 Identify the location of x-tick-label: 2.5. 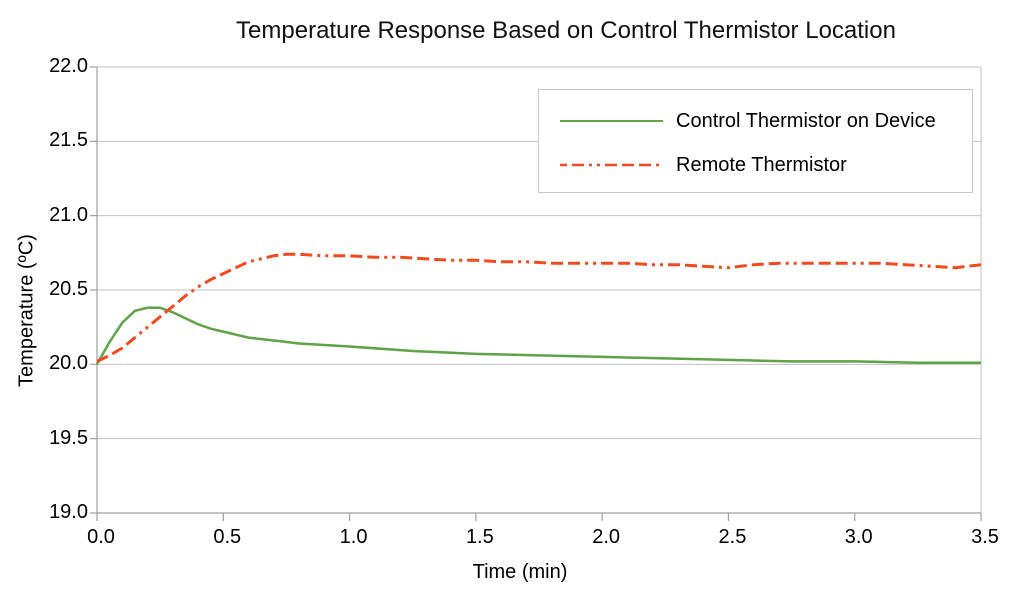
(732, 537).